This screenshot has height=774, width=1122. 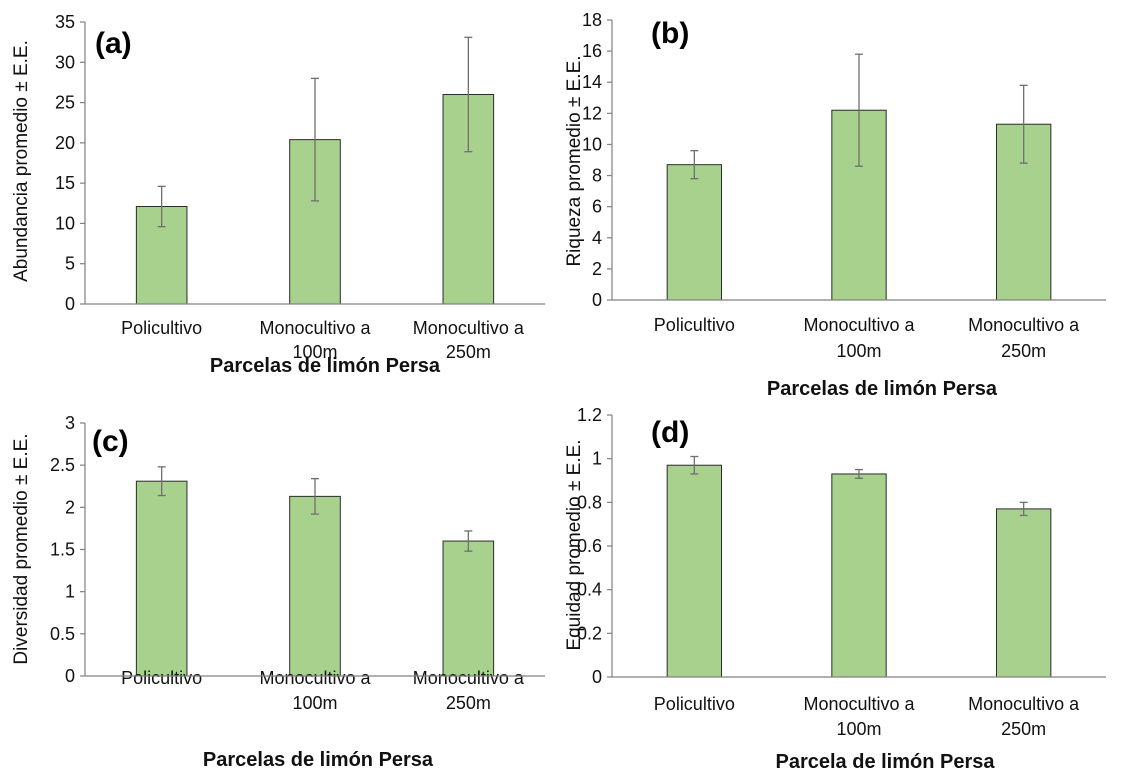 I want to click on panel-label: (c), so click(x=110, y=441).